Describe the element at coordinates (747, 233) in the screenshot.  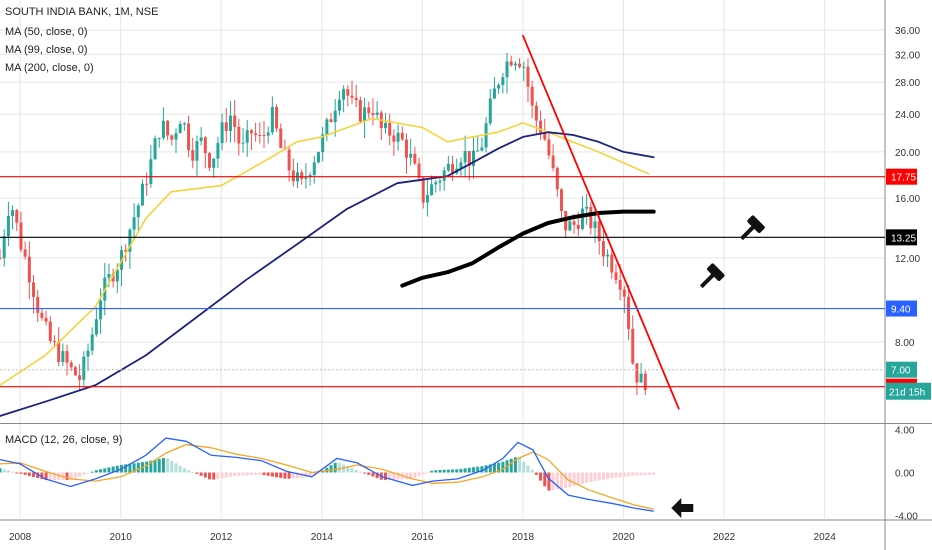
I see `gavel-handle` at that location.